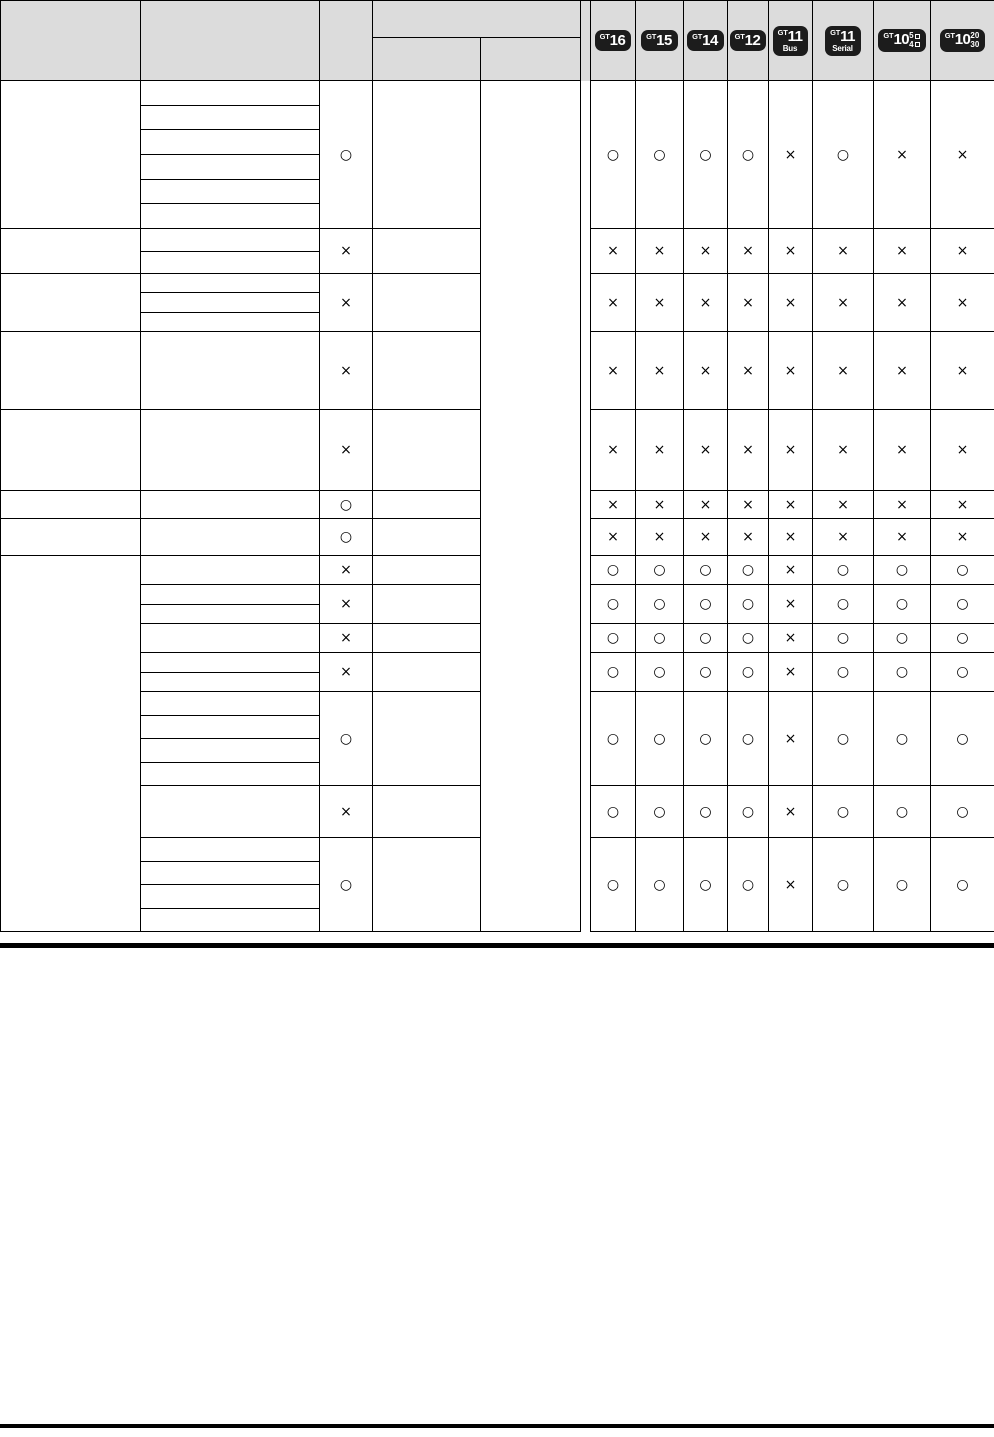 The width and height of the screenshot is (994, 1437). I want to click on row-1-group-detail, so click(426, 154).